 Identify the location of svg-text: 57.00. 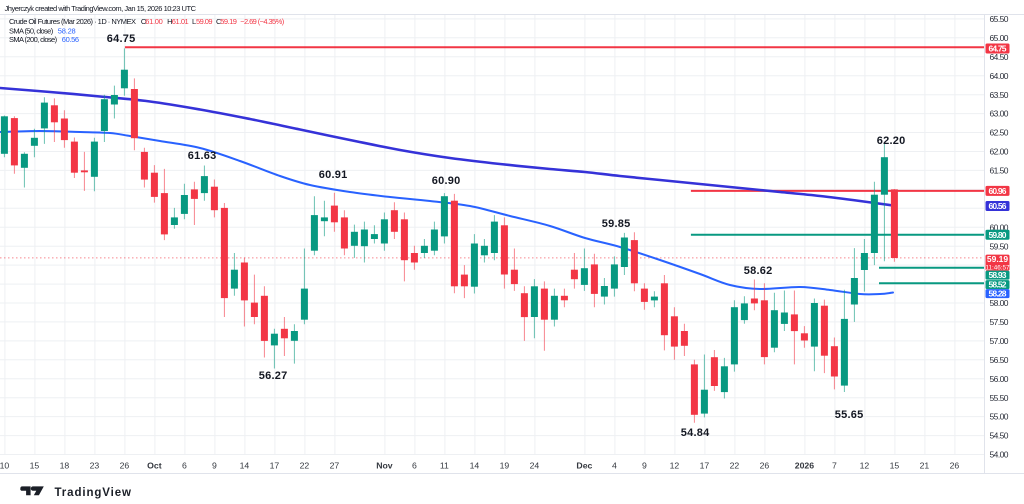
(999, 341).